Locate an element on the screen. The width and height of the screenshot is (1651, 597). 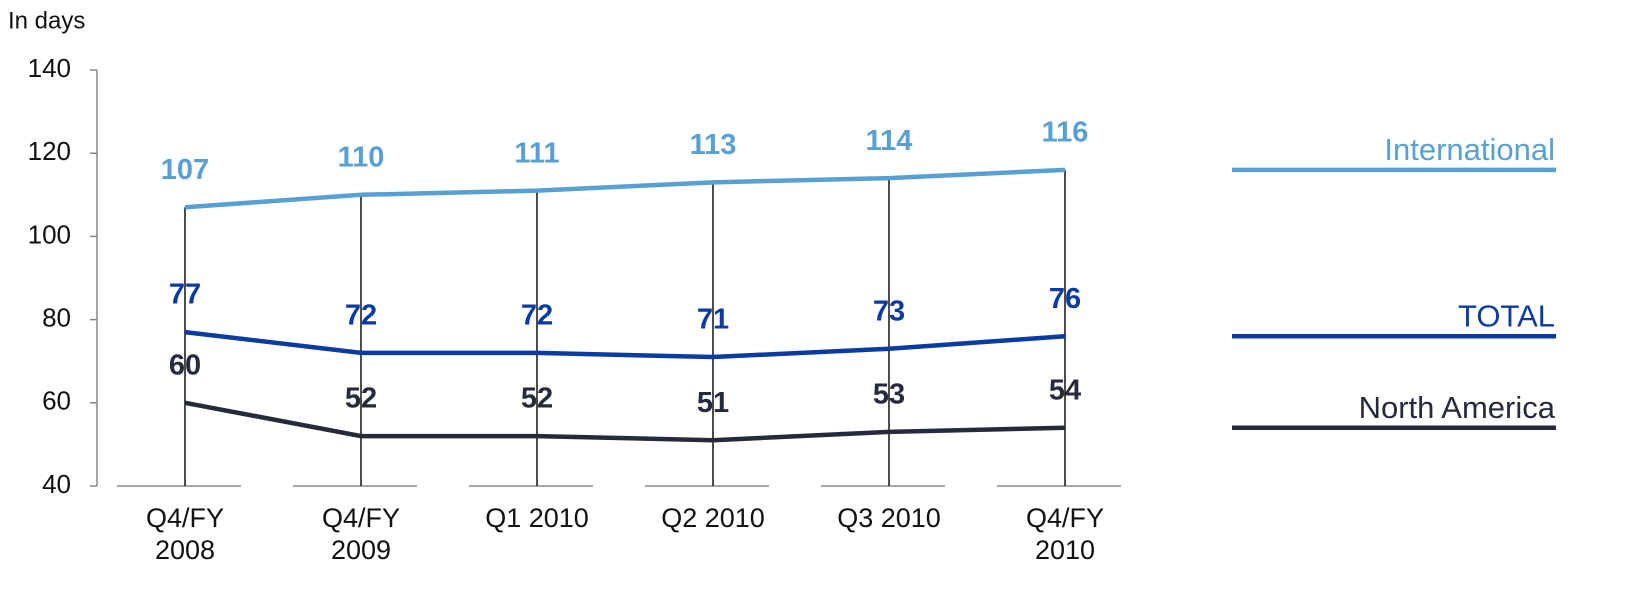
x-tick-label: Q4/FY 2009 is located at coordinates (361, 534).